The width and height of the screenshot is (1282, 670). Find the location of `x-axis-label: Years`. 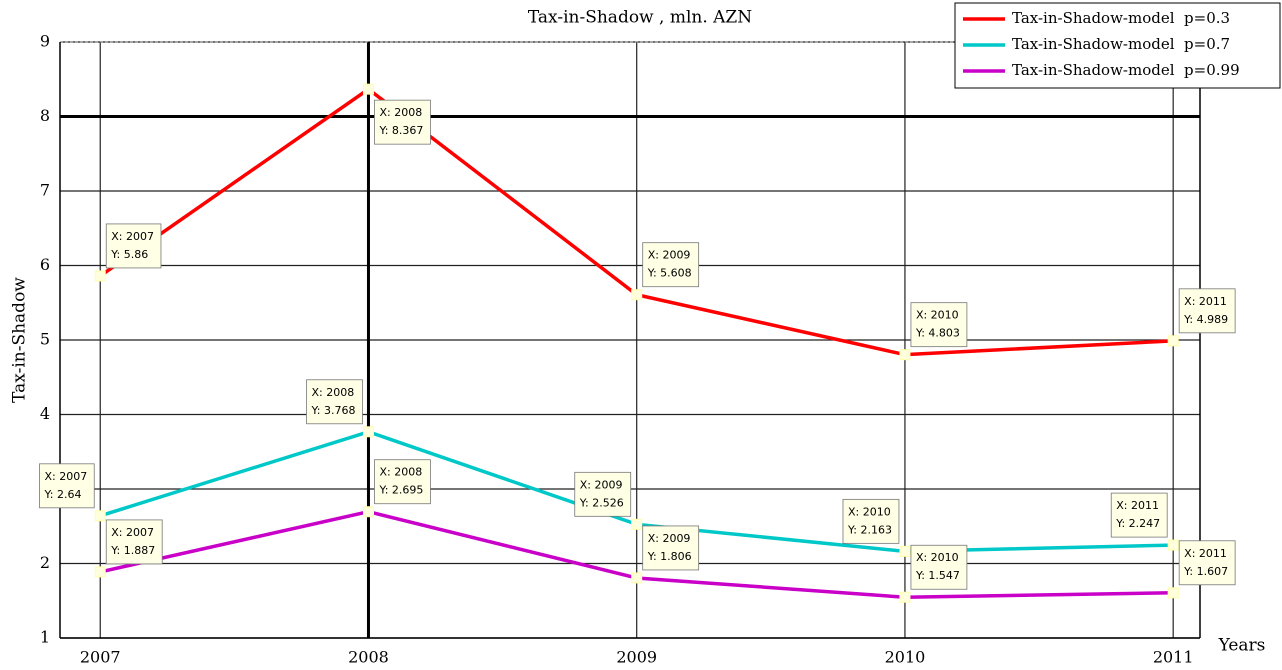

x-axis-label: Years is located at coordinates (1242, 646).